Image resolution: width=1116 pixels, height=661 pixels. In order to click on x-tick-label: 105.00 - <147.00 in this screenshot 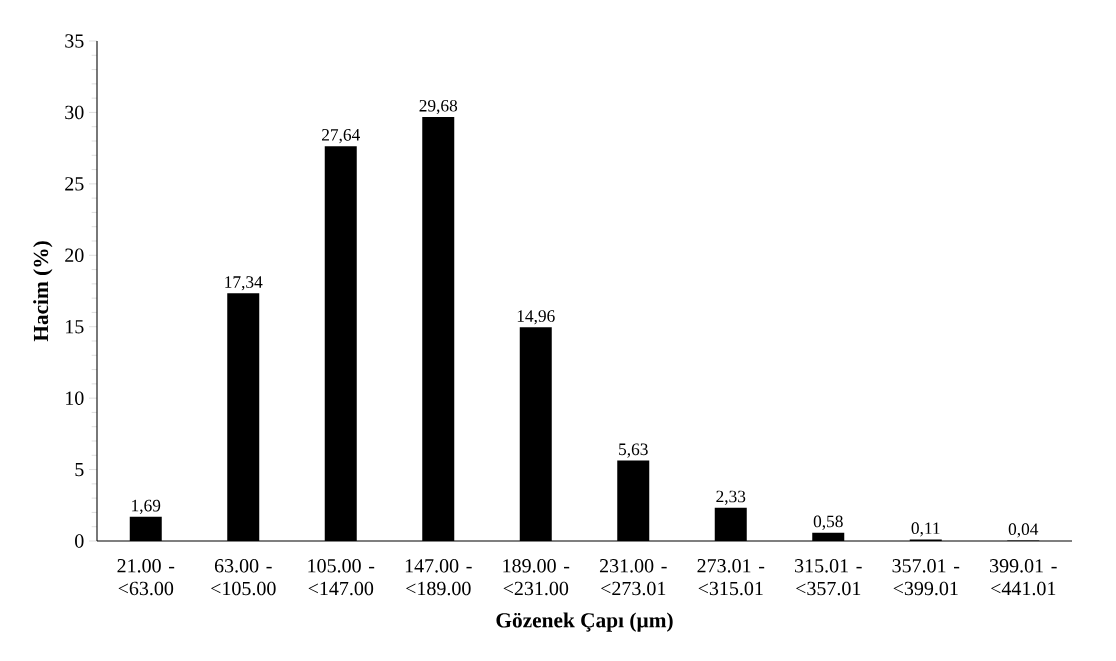, I will do `click(341, 577)`.